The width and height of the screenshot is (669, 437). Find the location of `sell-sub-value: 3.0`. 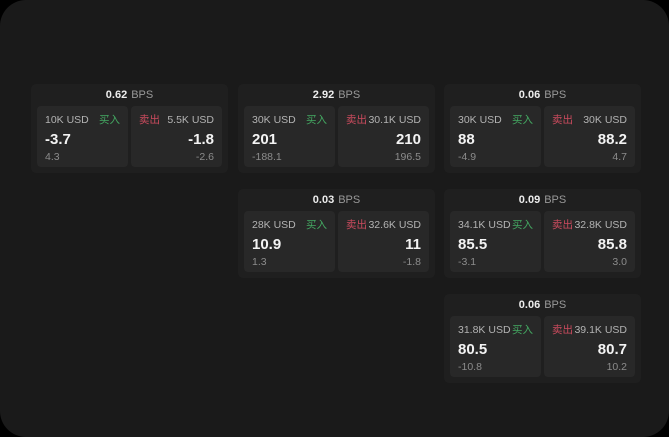

sell-sub-value: 3.0 is located at coordinates (619, 261).